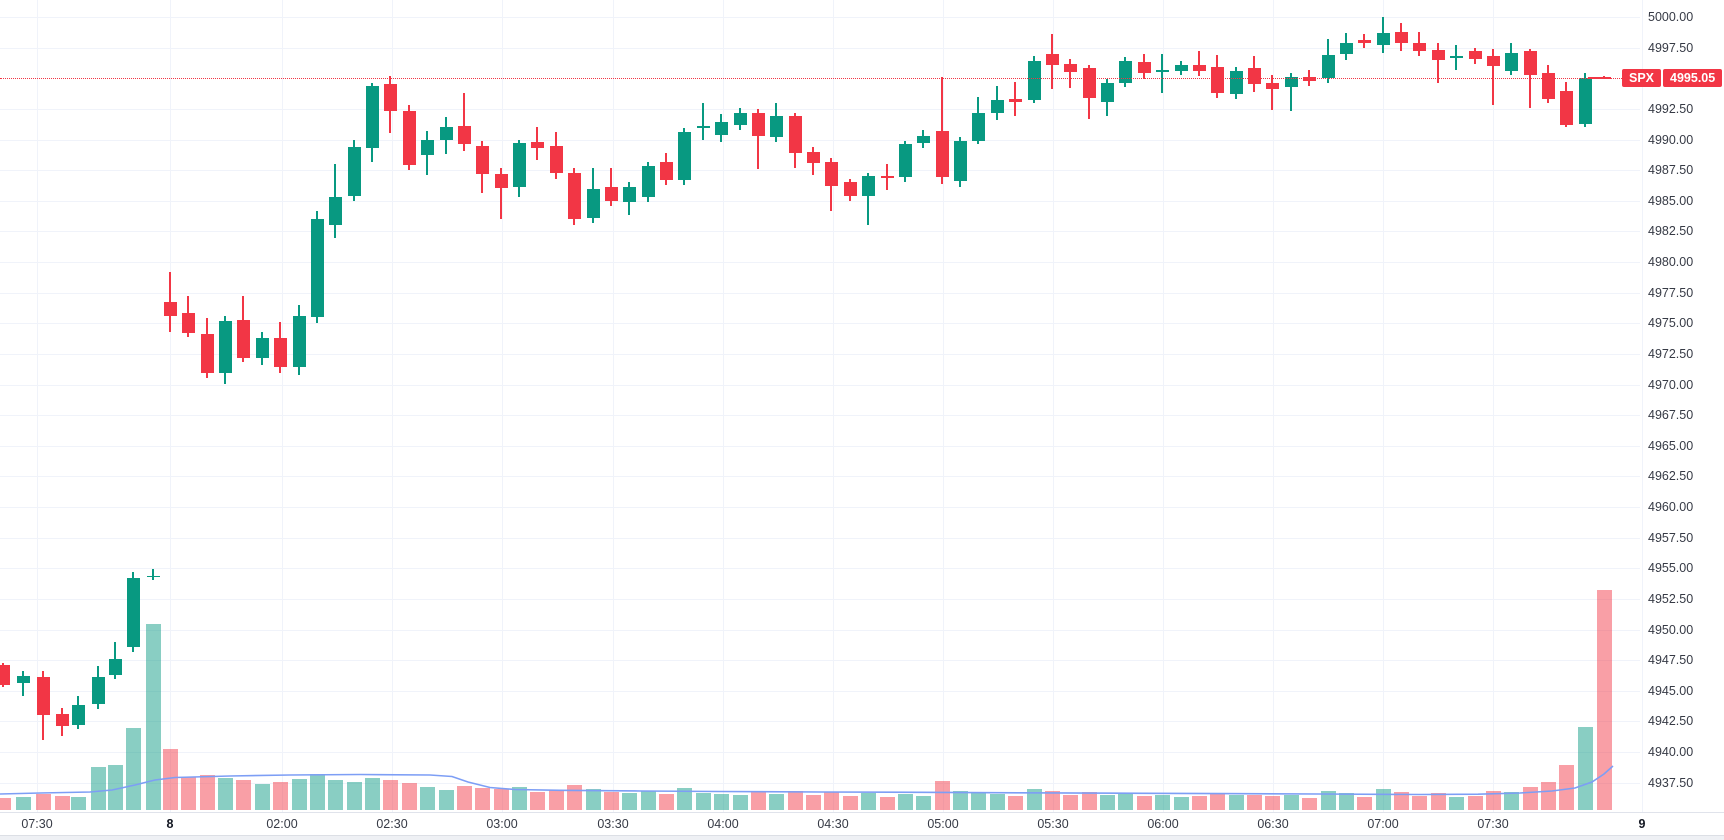  Describe the element at coordinates (1671, 690) in the screenshot. I see `price-tick-label: 4945.00` at that location.